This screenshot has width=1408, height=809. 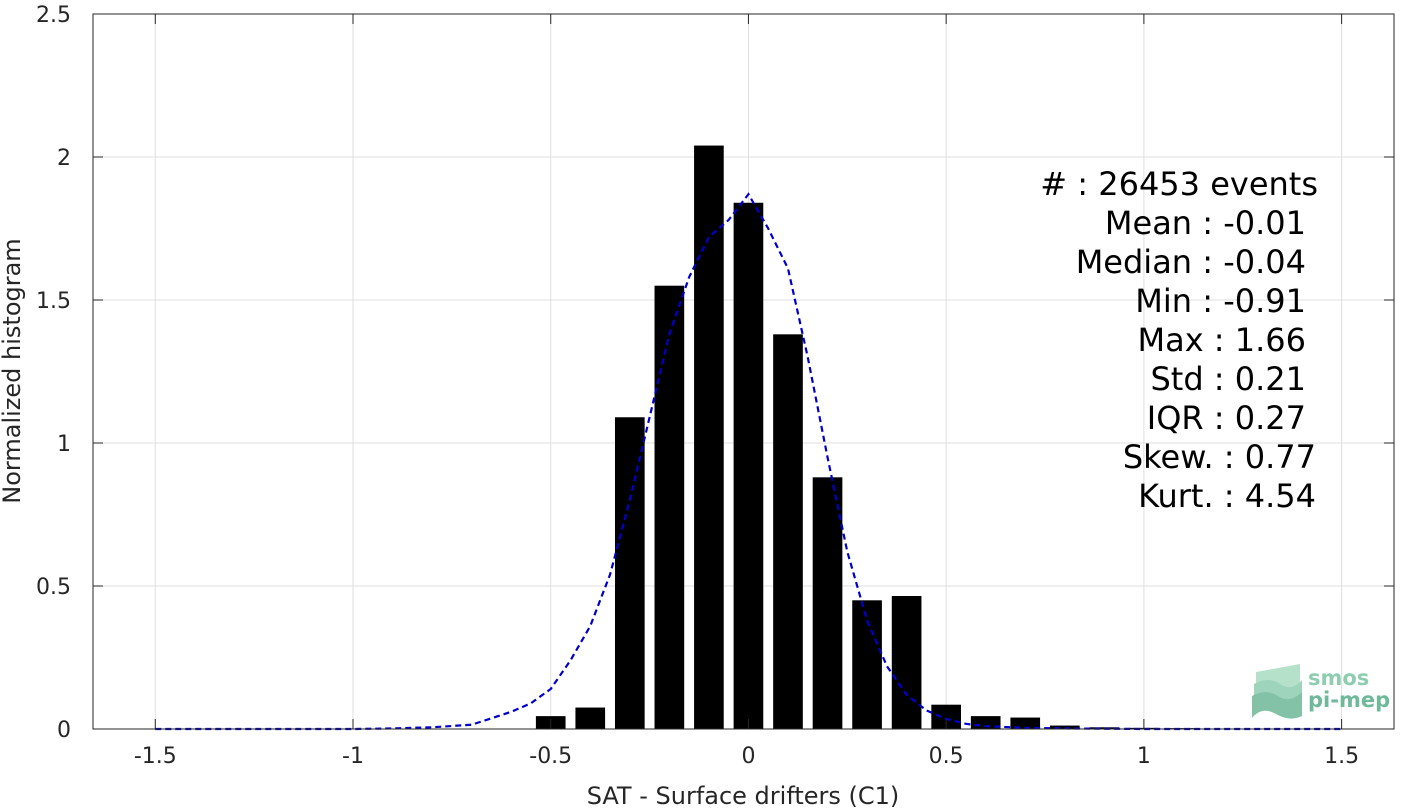 I want to click on x-tick-label: 1, so click(x=1144, y=756).